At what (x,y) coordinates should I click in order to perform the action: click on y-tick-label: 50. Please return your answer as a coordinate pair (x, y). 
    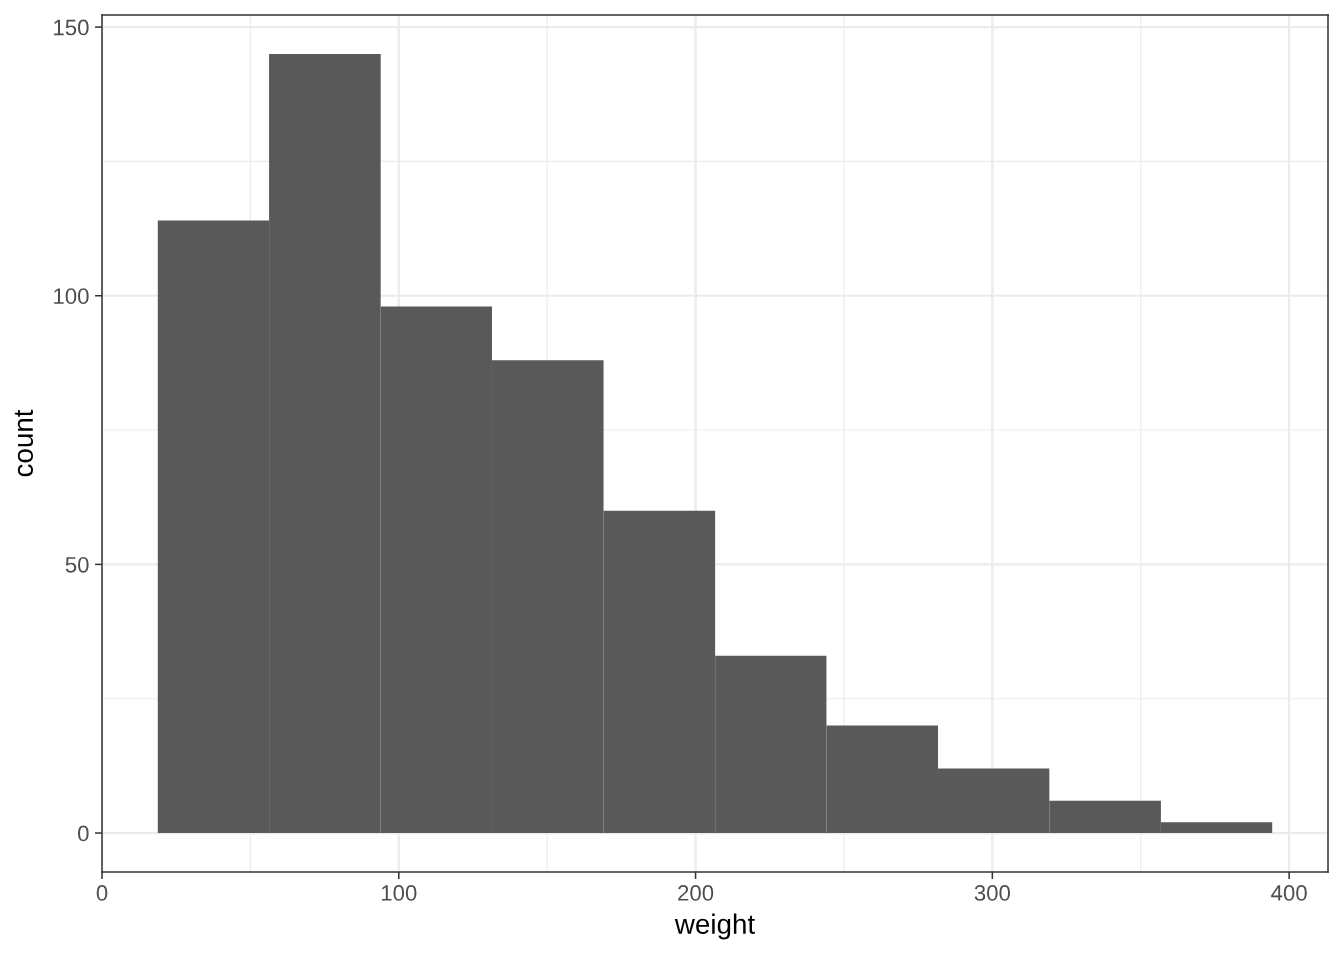
    Looking at the image, I should click on (77, 564).